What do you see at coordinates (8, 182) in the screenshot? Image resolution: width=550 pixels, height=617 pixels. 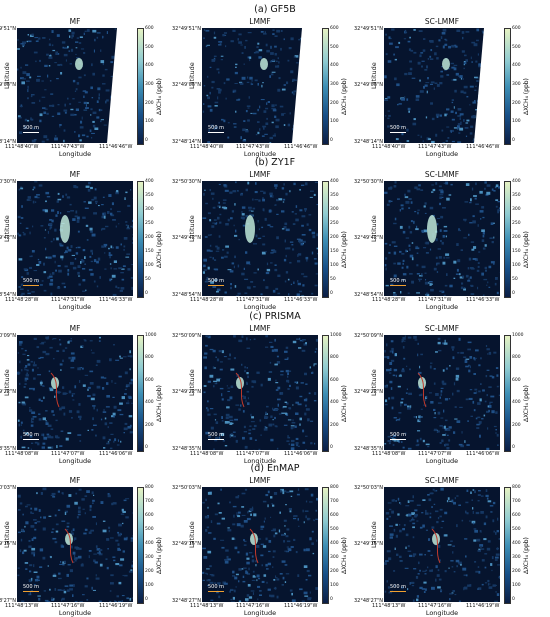 I see `latitude-tick-label: 32°50'30"N` at bounding box center [8, 182].